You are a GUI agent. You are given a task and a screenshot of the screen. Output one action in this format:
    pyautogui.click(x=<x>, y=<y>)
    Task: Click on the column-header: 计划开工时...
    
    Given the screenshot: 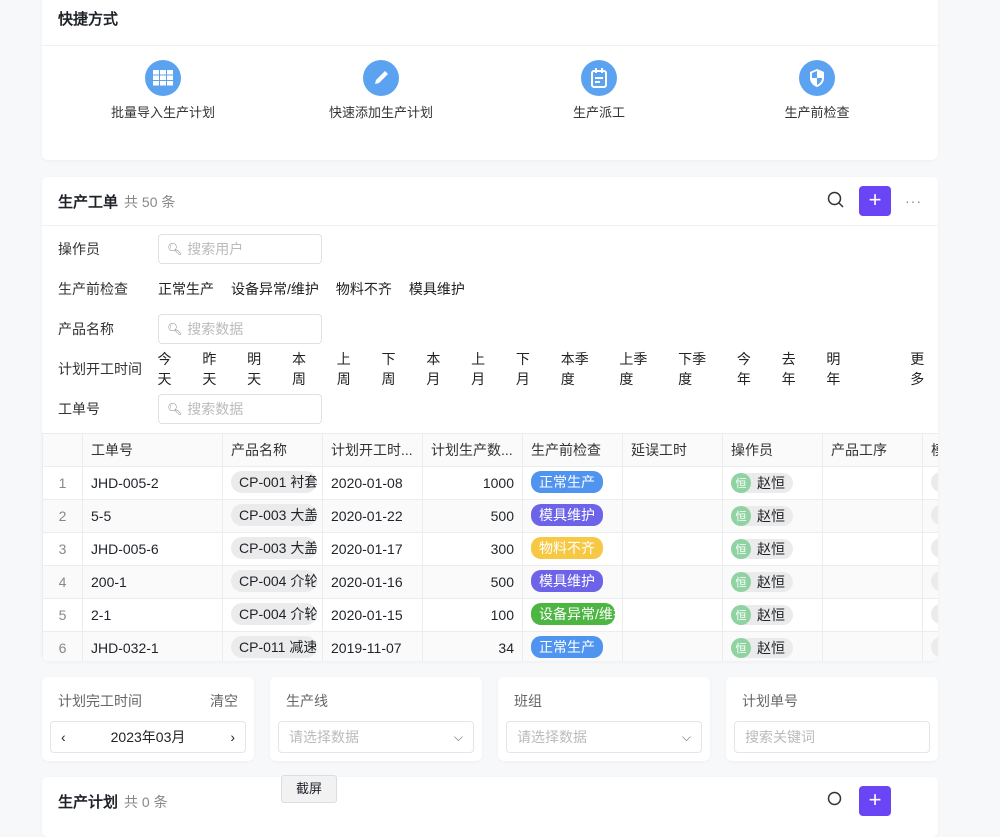 What is the action you would take?
    pyautogui.click(x=372, y=450)
    